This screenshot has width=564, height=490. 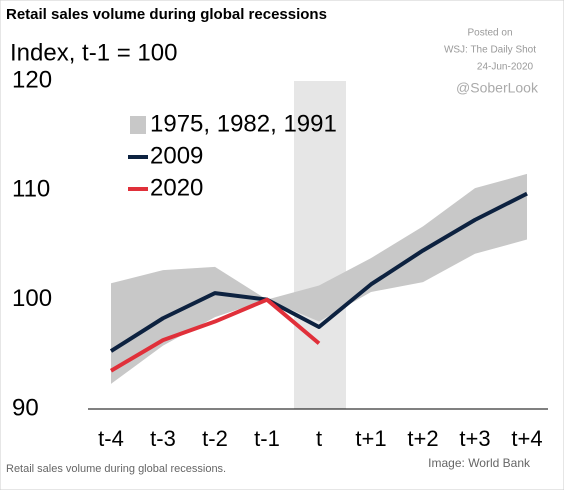 I want to click on legend-label: 2009, so click(x=176, y=155).